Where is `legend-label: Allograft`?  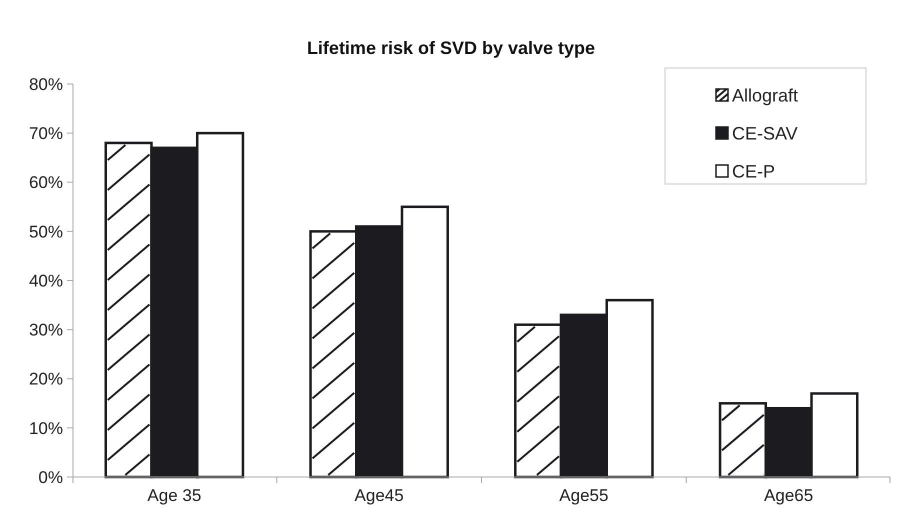 legend-label: Allograft is located at coordinates (765, 95).